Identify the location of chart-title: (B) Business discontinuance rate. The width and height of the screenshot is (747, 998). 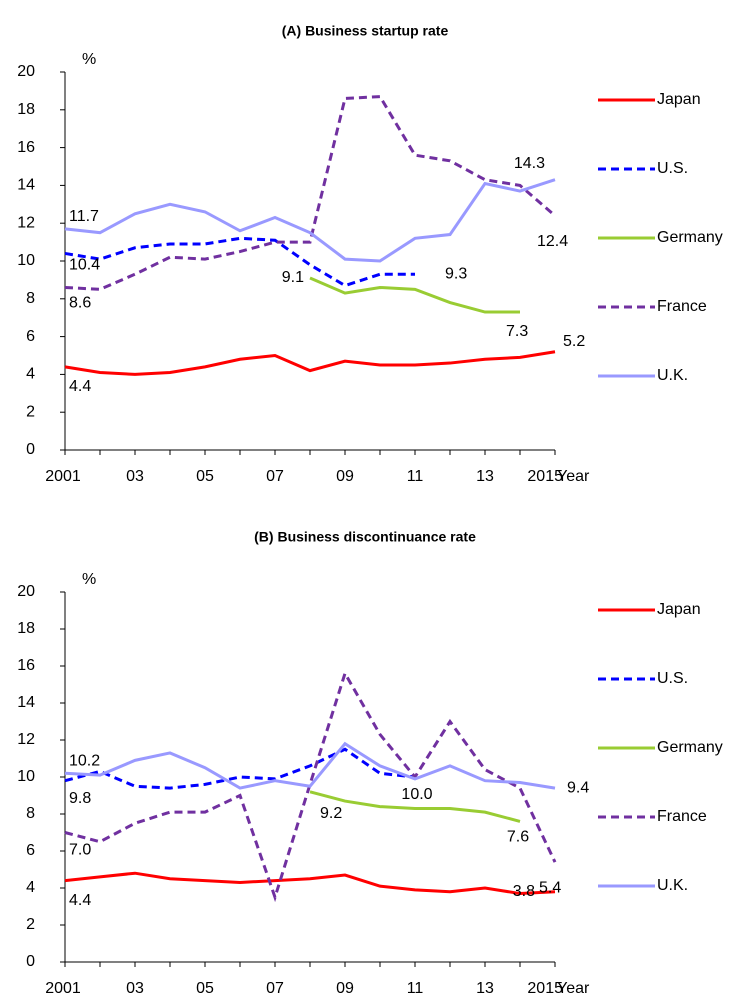
(365, 537).